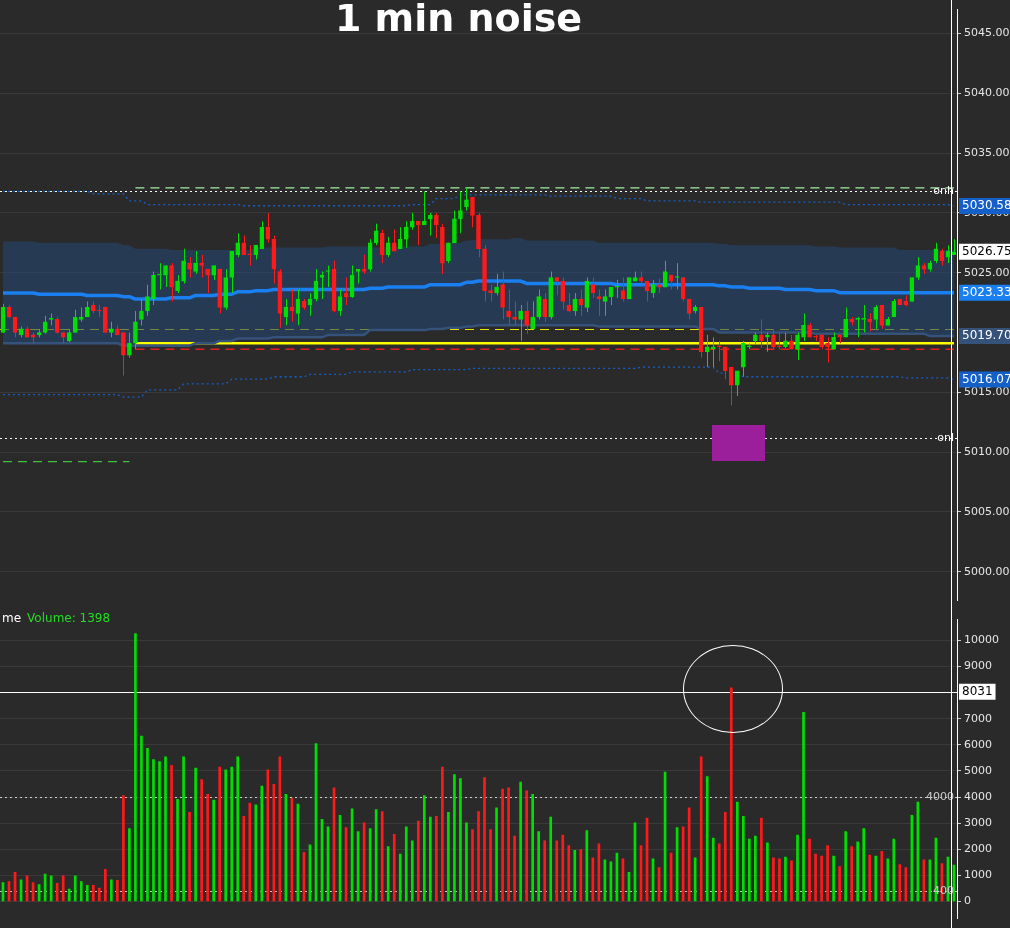 The image size is (1010, 928). Describe the element at coordinates (978, 823) in the screenshot. I see `y-tick-label: 3000` at that location.